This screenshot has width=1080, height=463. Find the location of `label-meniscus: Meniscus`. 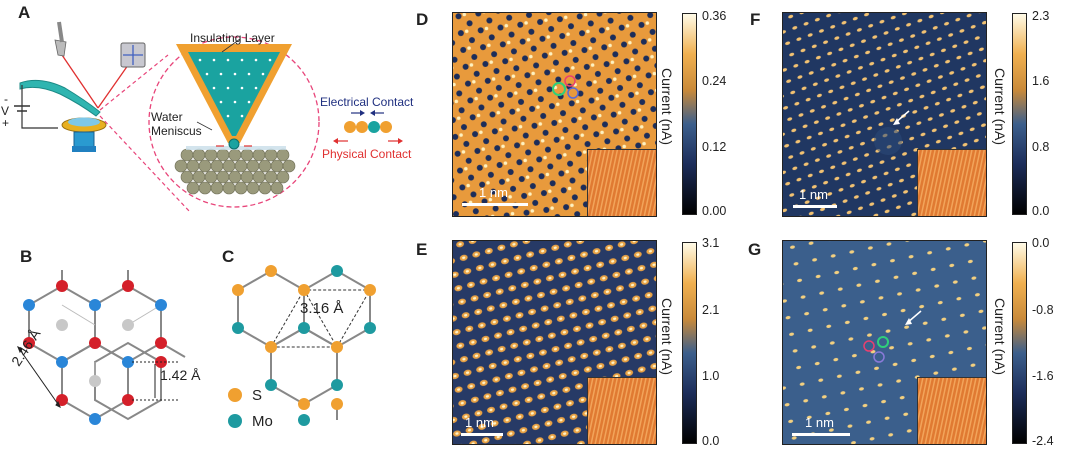

label-meniscus: Meniscus is located at coordinates (176, 131).